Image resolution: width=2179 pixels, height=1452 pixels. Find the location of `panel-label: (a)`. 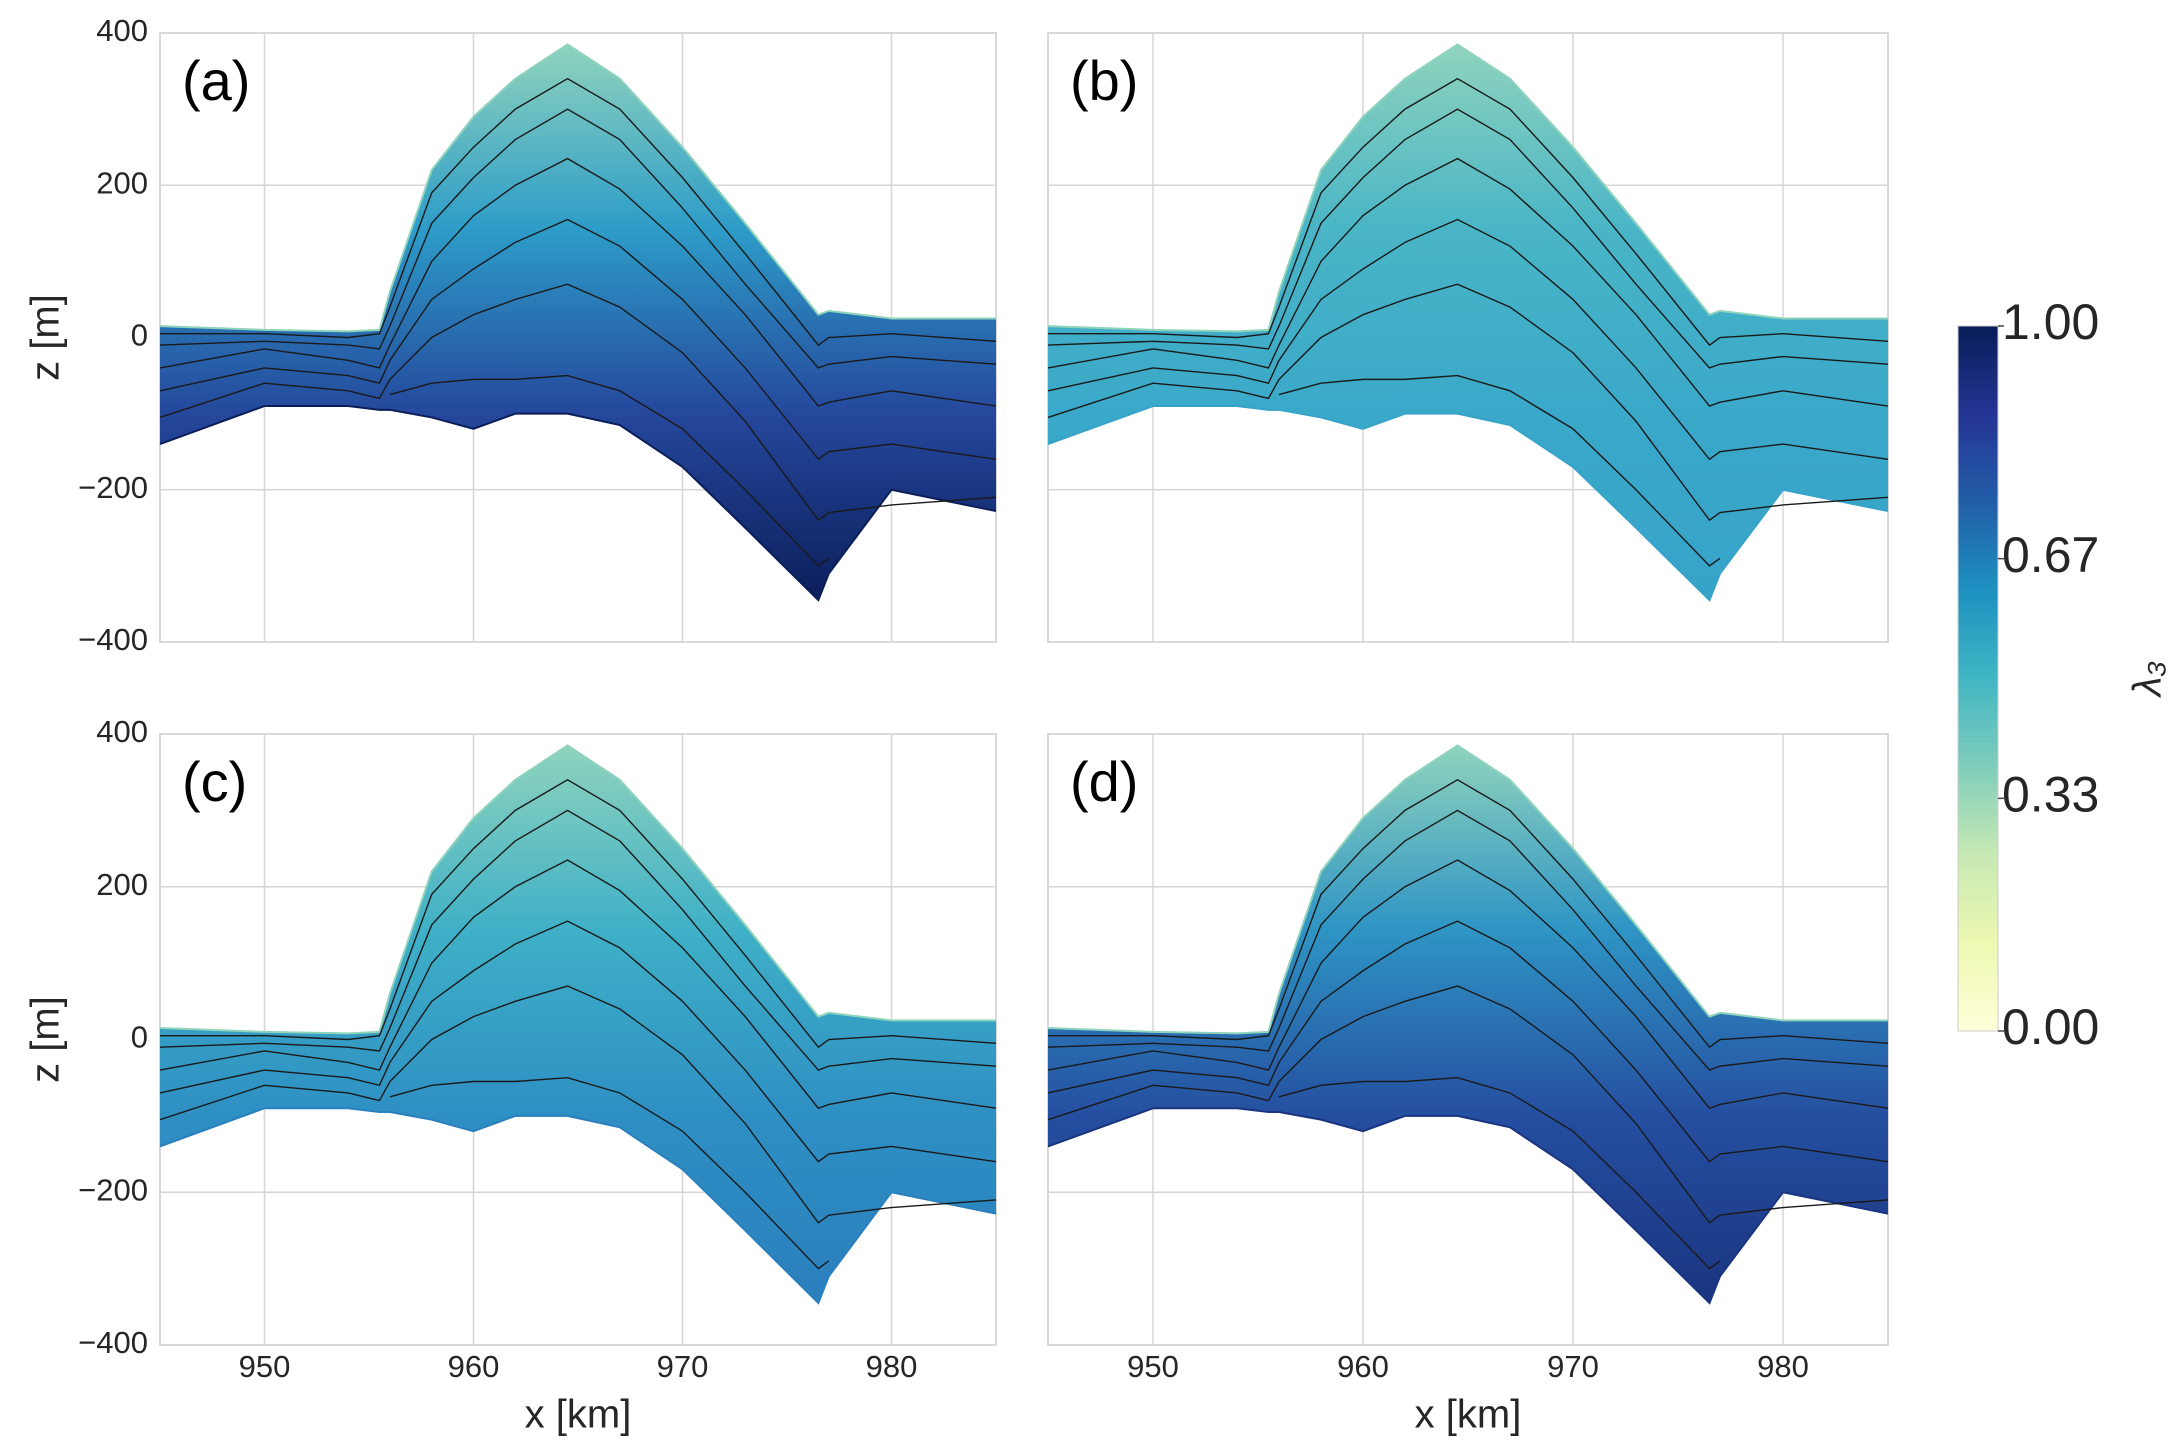

panel-label: (a) is located at coordinates (216, 80).